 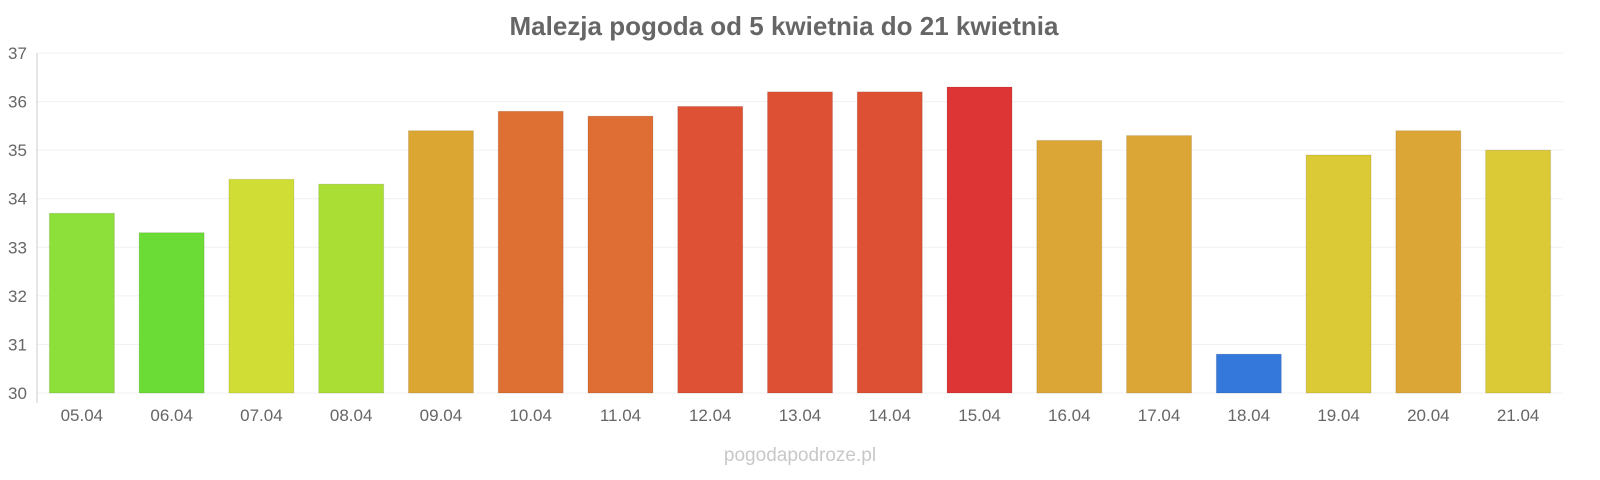 What do you see at coordinates (441, 415) in the screenshot?
I see `x-tick-label: 09.04` at bounding box center [441, 415].